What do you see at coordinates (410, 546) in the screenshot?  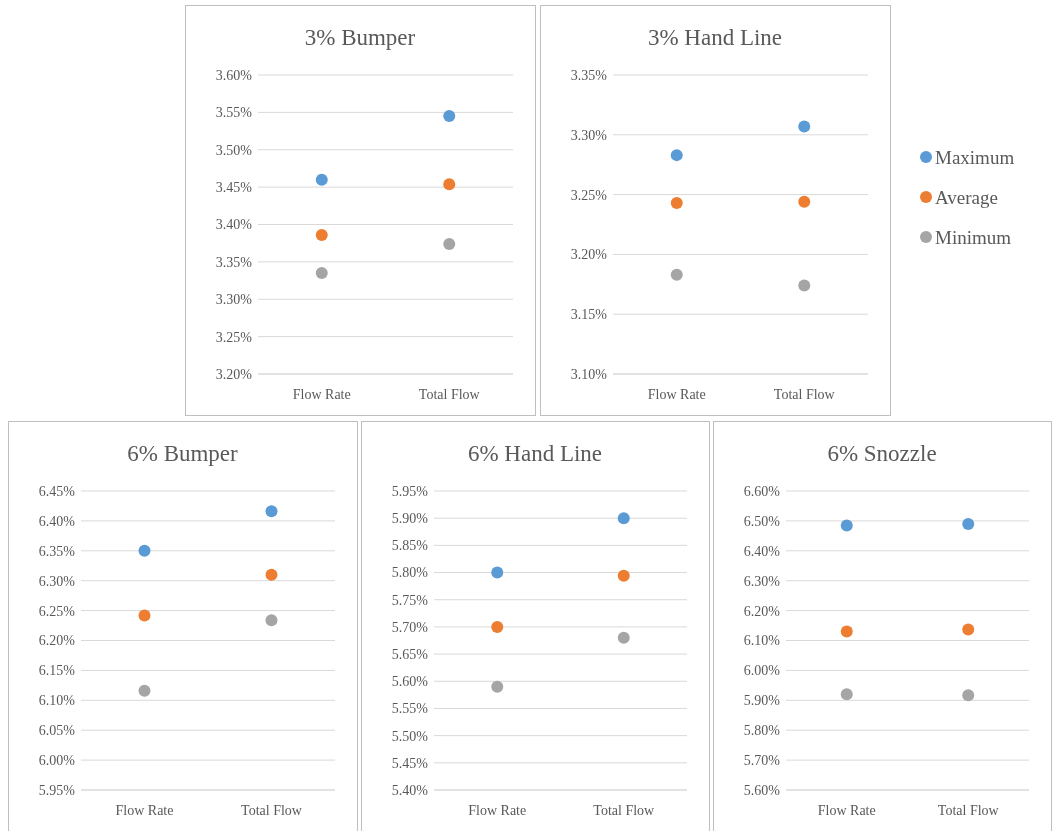 I see `y-tick-label: 5.85%` at bounding box center [410, 546].